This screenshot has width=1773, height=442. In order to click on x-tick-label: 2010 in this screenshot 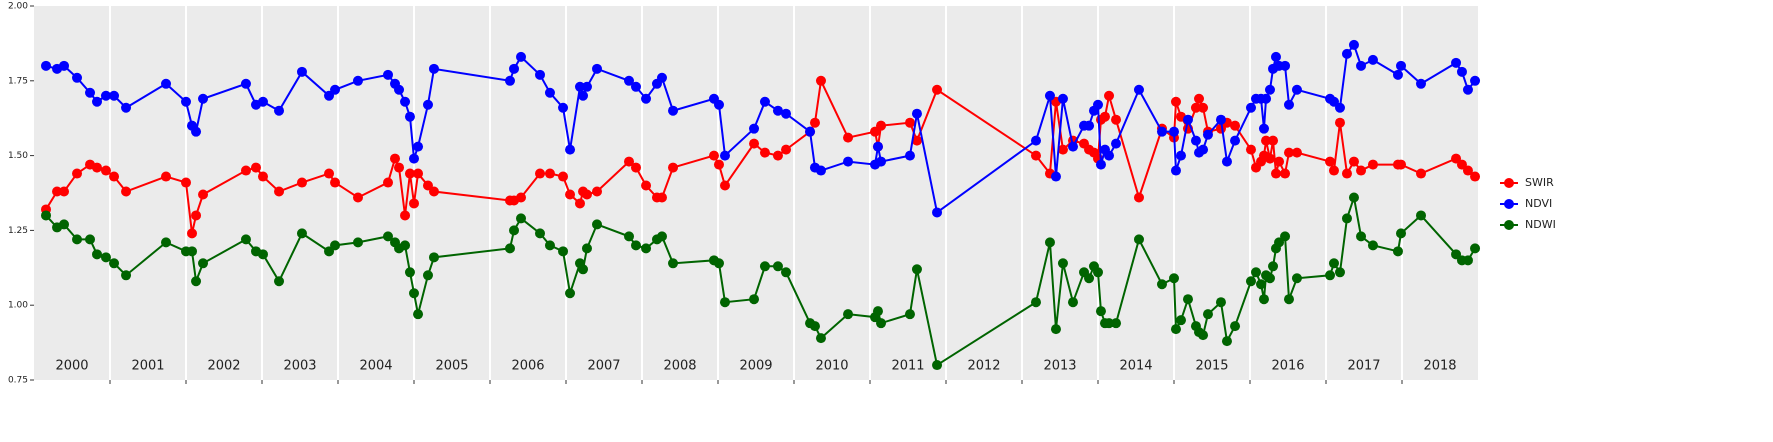, I will do `click(831, 366)`.